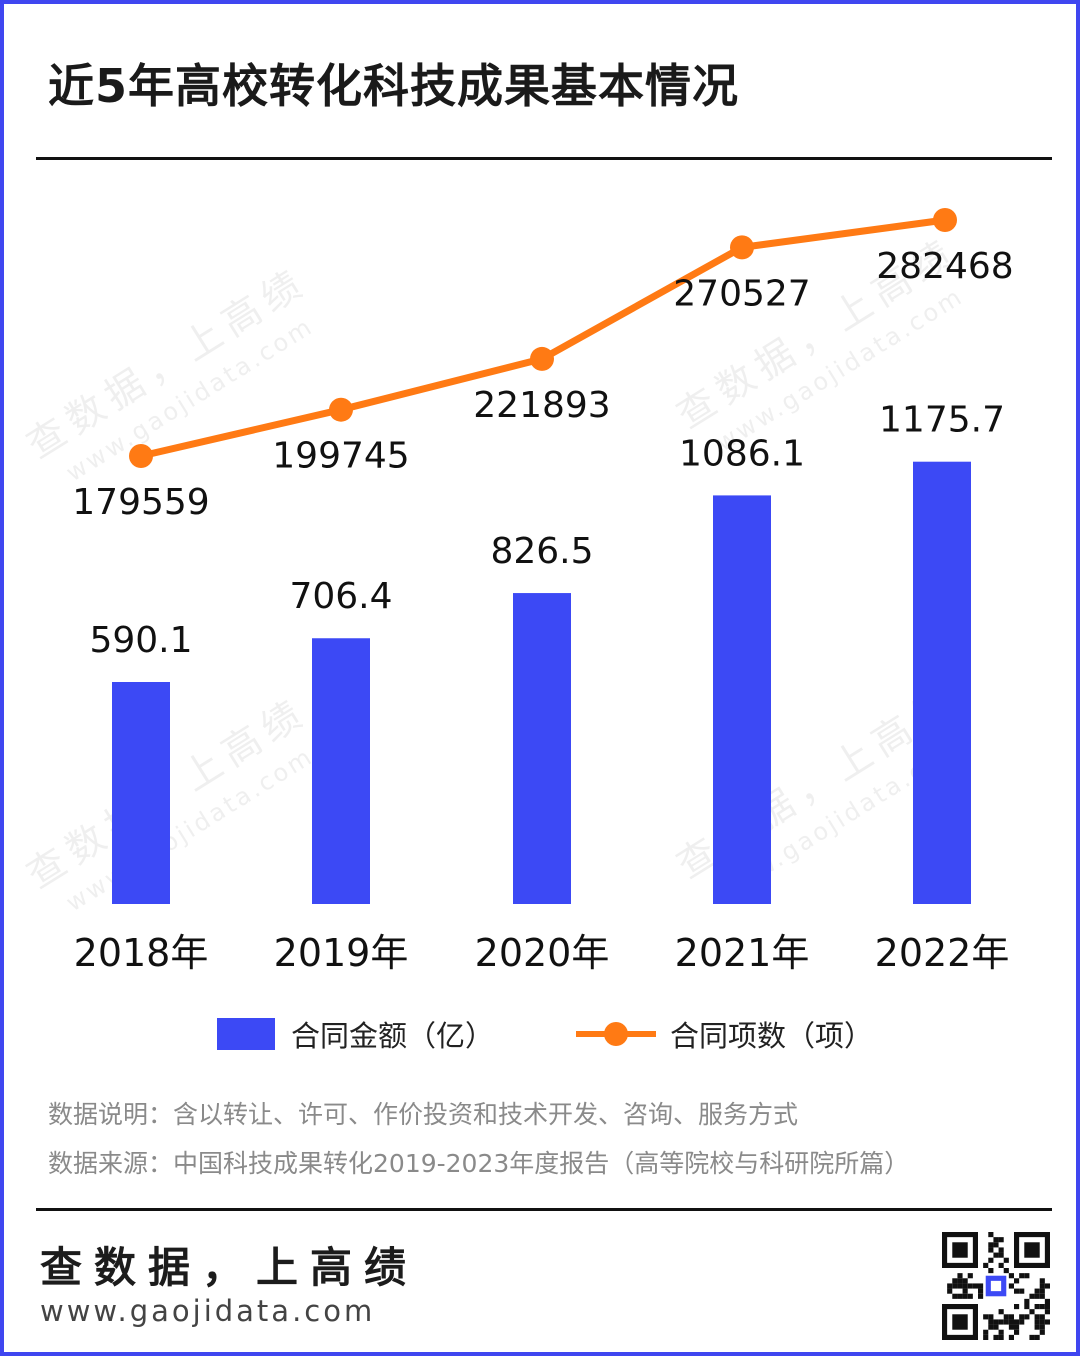 The height and width of the screenshot is (1356, 1080). What do you see at coordinates (541, 551) in the screenshot?
I see `bar-label-2: 826.5` at bounding box center [541, 551].